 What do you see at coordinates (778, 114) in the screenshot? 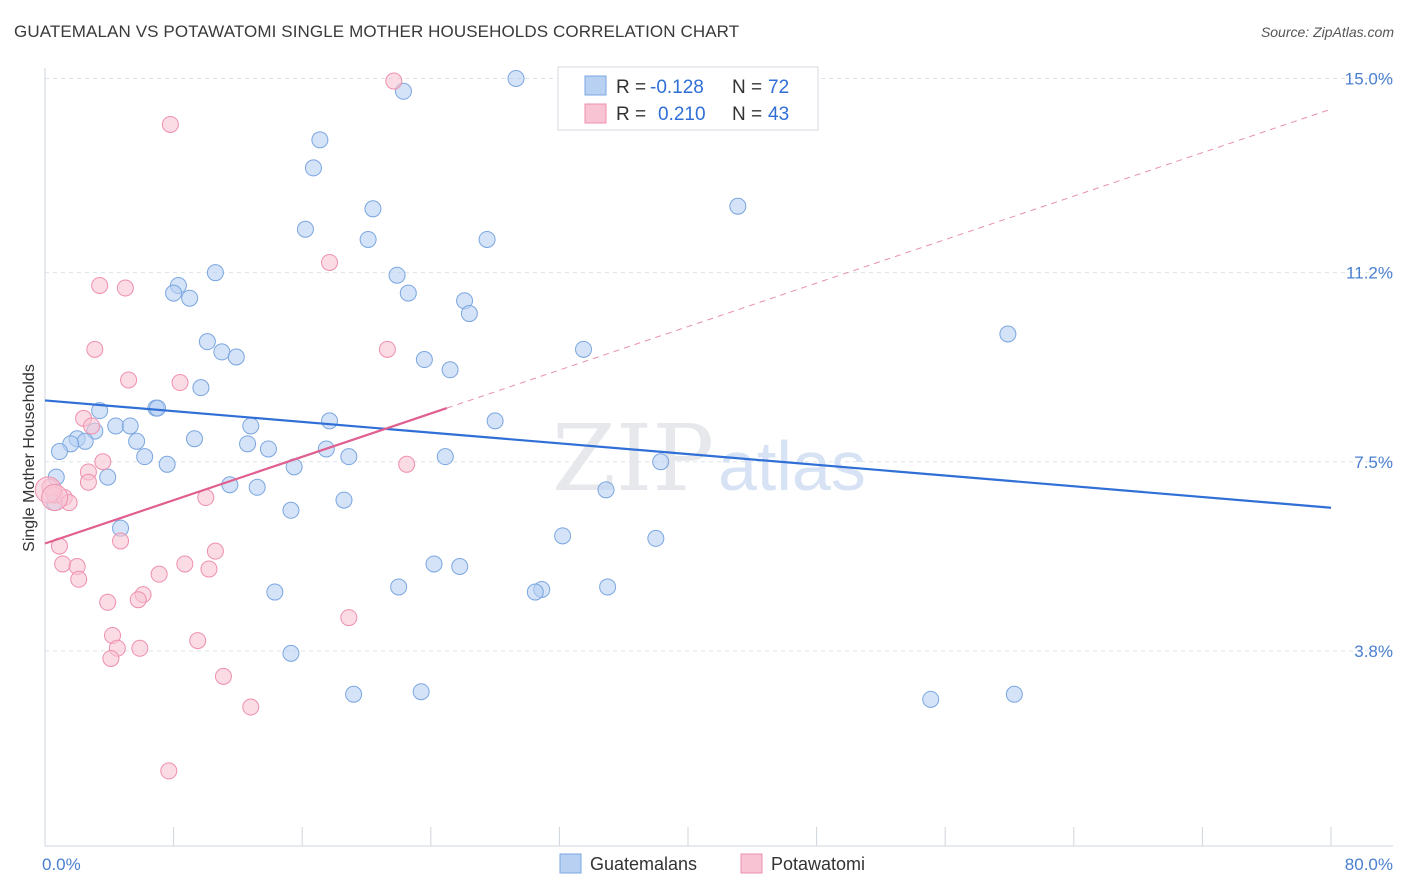
I see `legend-n-value: 43` at bounding box center [778, 114].